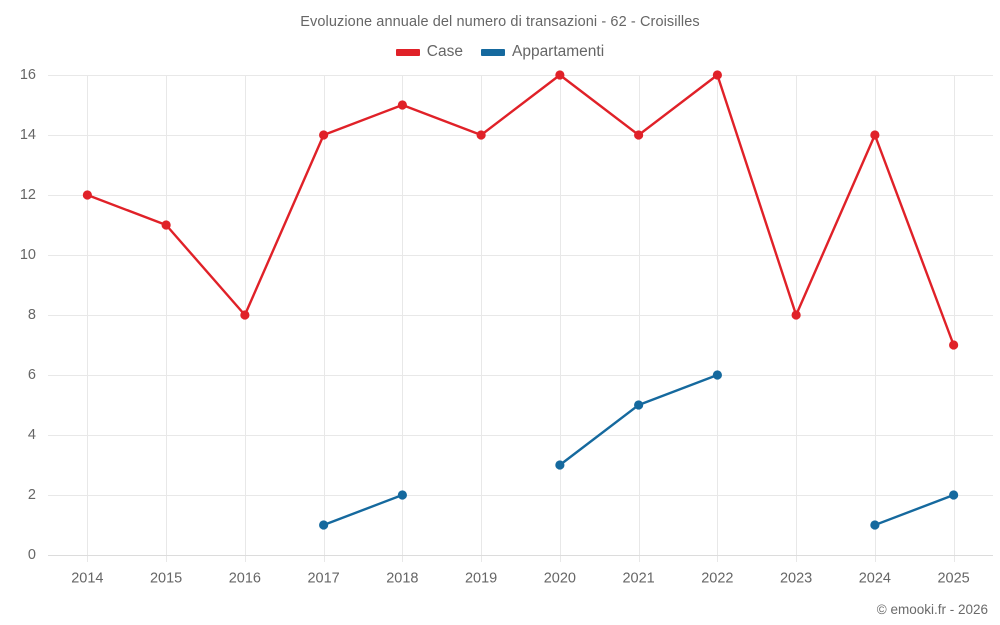  What do you see at coordinates (796, 579) in the screenshot?
I see `x-axis-tick-label: 2023` at bounding box center [796, 579].